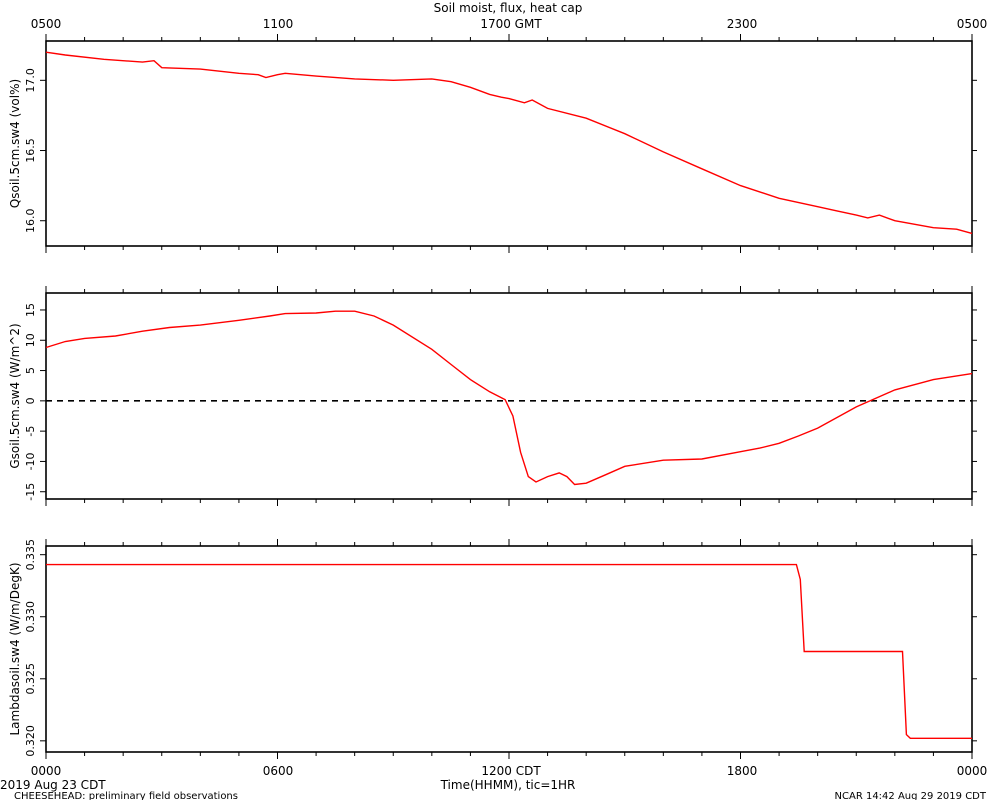  Describe the element at coordinates (30, 80) in the screenshot. I see `y-tick-label: 17.0` at that location.